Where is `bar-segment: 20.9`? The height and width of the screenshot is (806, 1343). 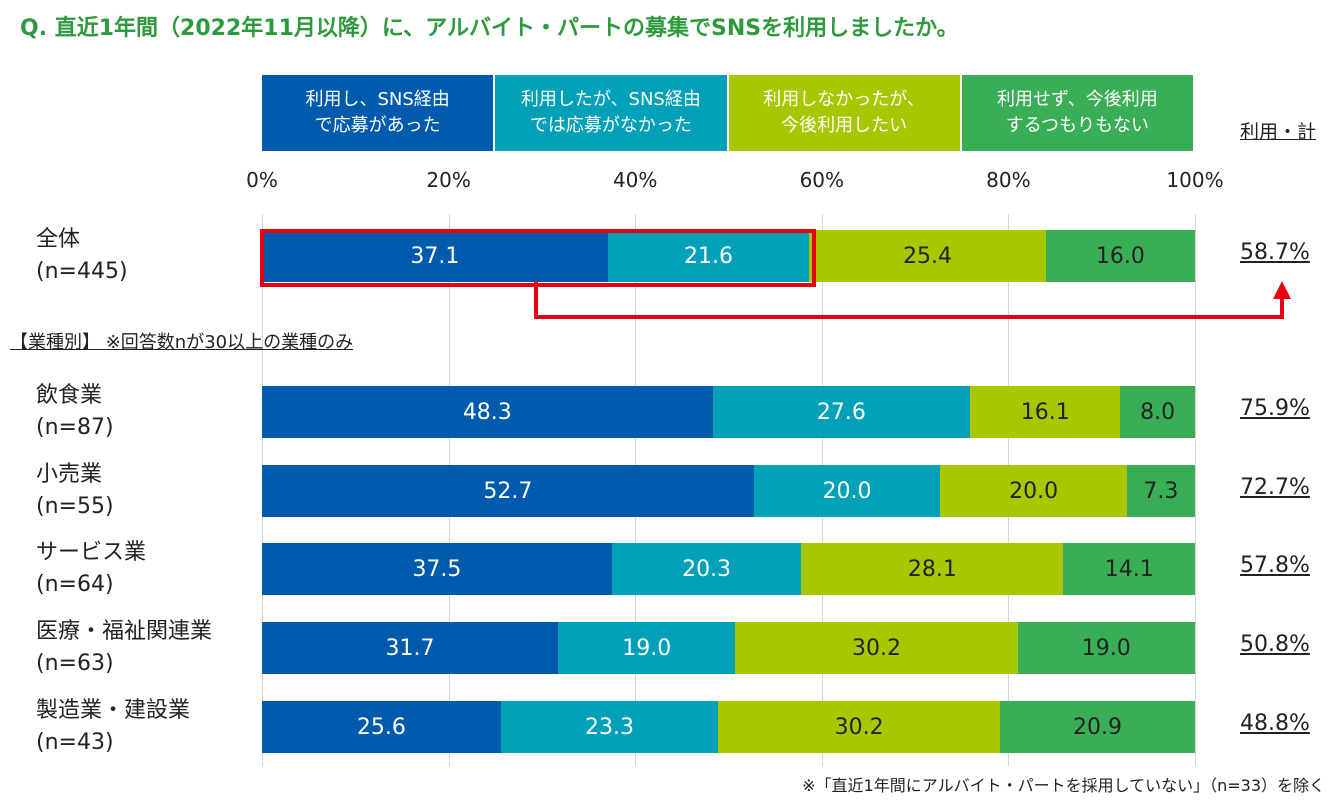 bar-segment: 20.9 is located at coordinates (1097, 727).